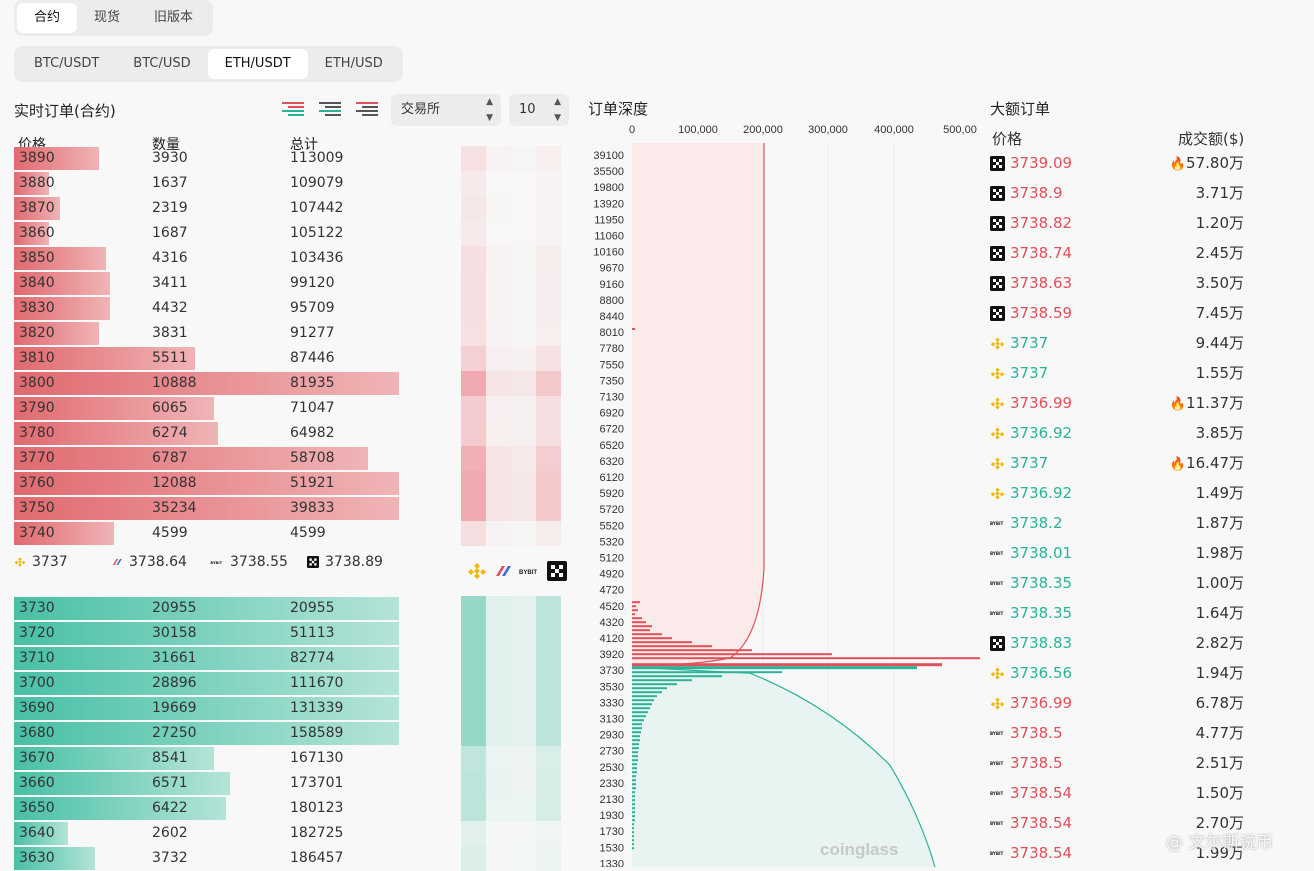 This screenshot has height=871, width=1314. What do you see at coordinates (1219, 763) in the screenshot?
I see `amount-text: 2.51万` at bounding box center [1219, 763].